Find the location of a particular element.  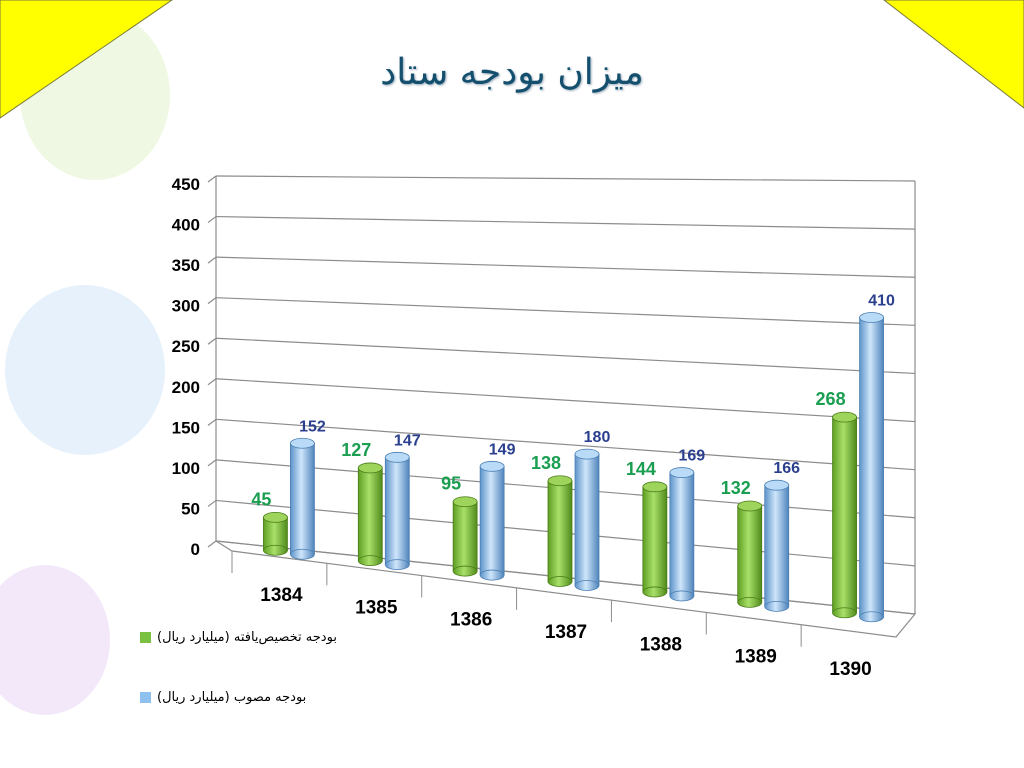

data-label-approved: 166 is located at coordinates (786, 468).